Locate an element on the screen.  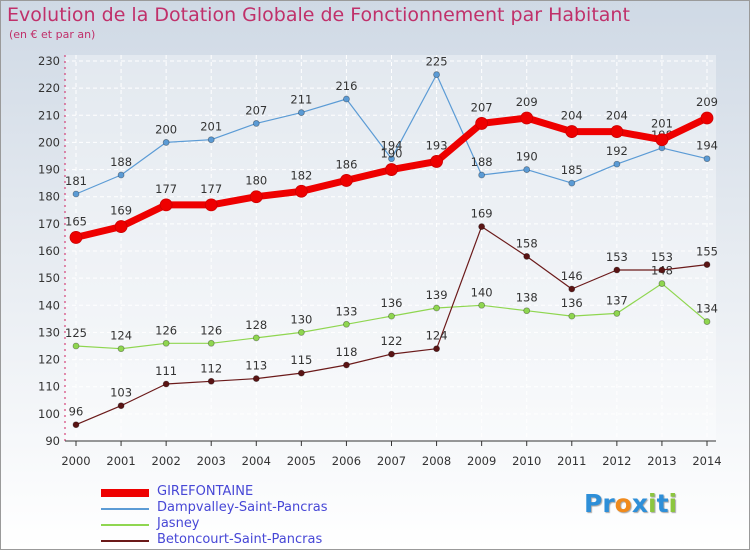
data-label-jasney: 139 is located at coordinates (437, 295).